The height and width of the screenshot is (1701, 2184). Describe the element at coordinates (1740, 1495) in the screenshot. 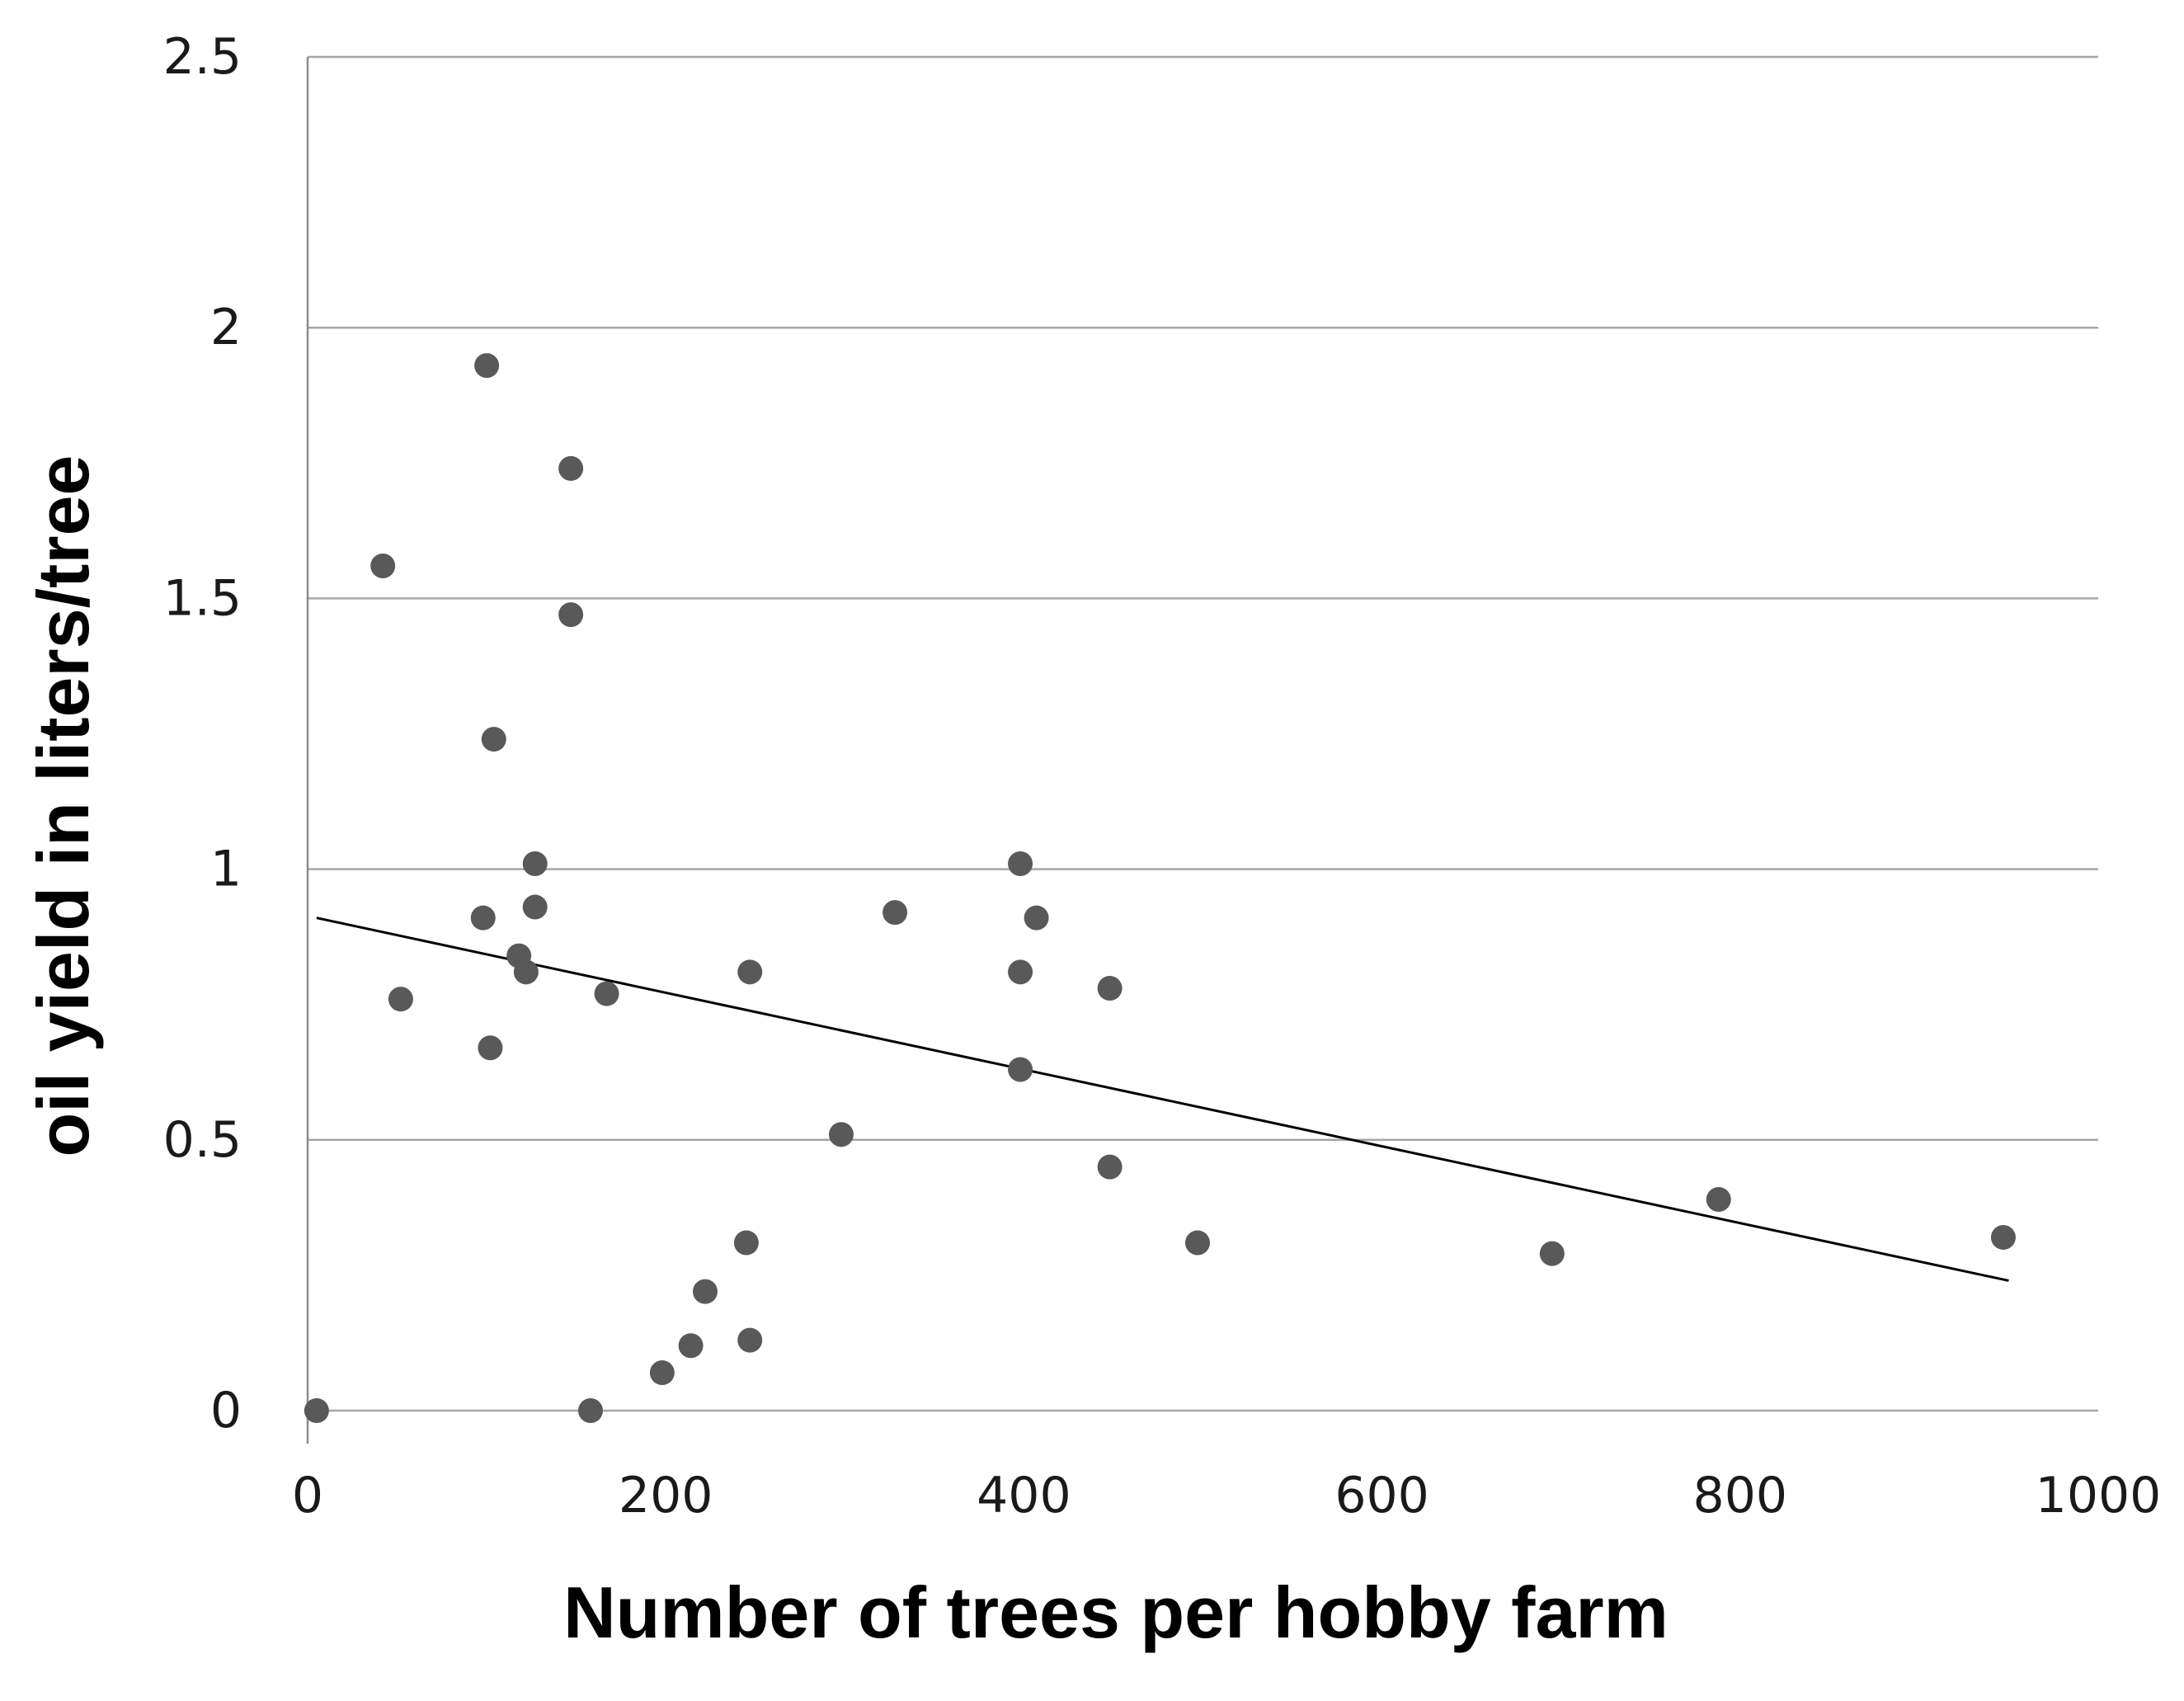

I see `x-tick-label: 800` at that location.